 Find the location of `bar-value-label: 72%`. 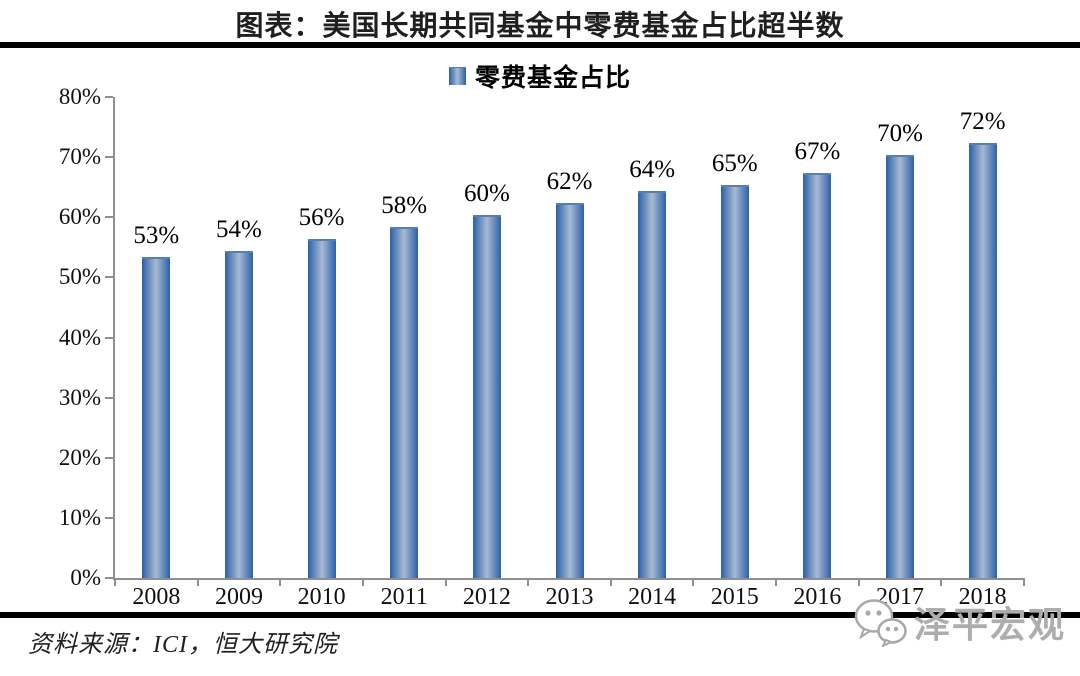

bar-value-label: 72% is located at coordinates (982, 122).